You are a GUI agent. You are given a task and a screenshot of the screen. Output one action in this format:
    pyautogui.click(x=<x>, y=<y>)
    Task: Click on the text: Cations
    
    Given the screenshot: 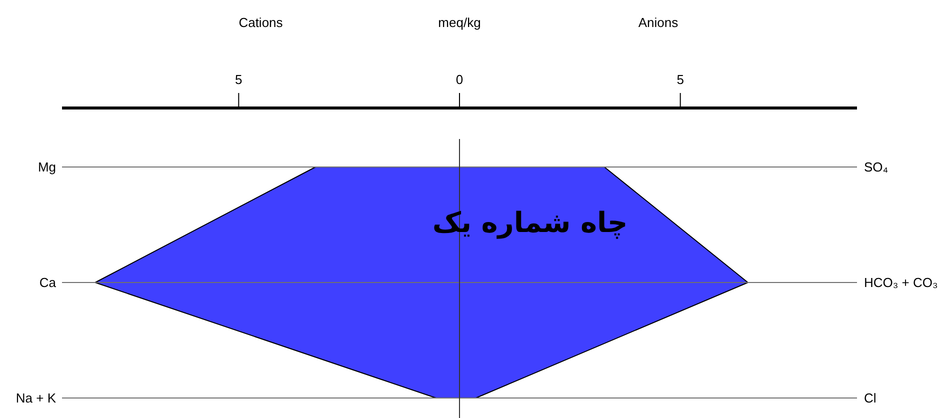 What is the action you would take?
    pyautogui.click(x=261, y=22)
    